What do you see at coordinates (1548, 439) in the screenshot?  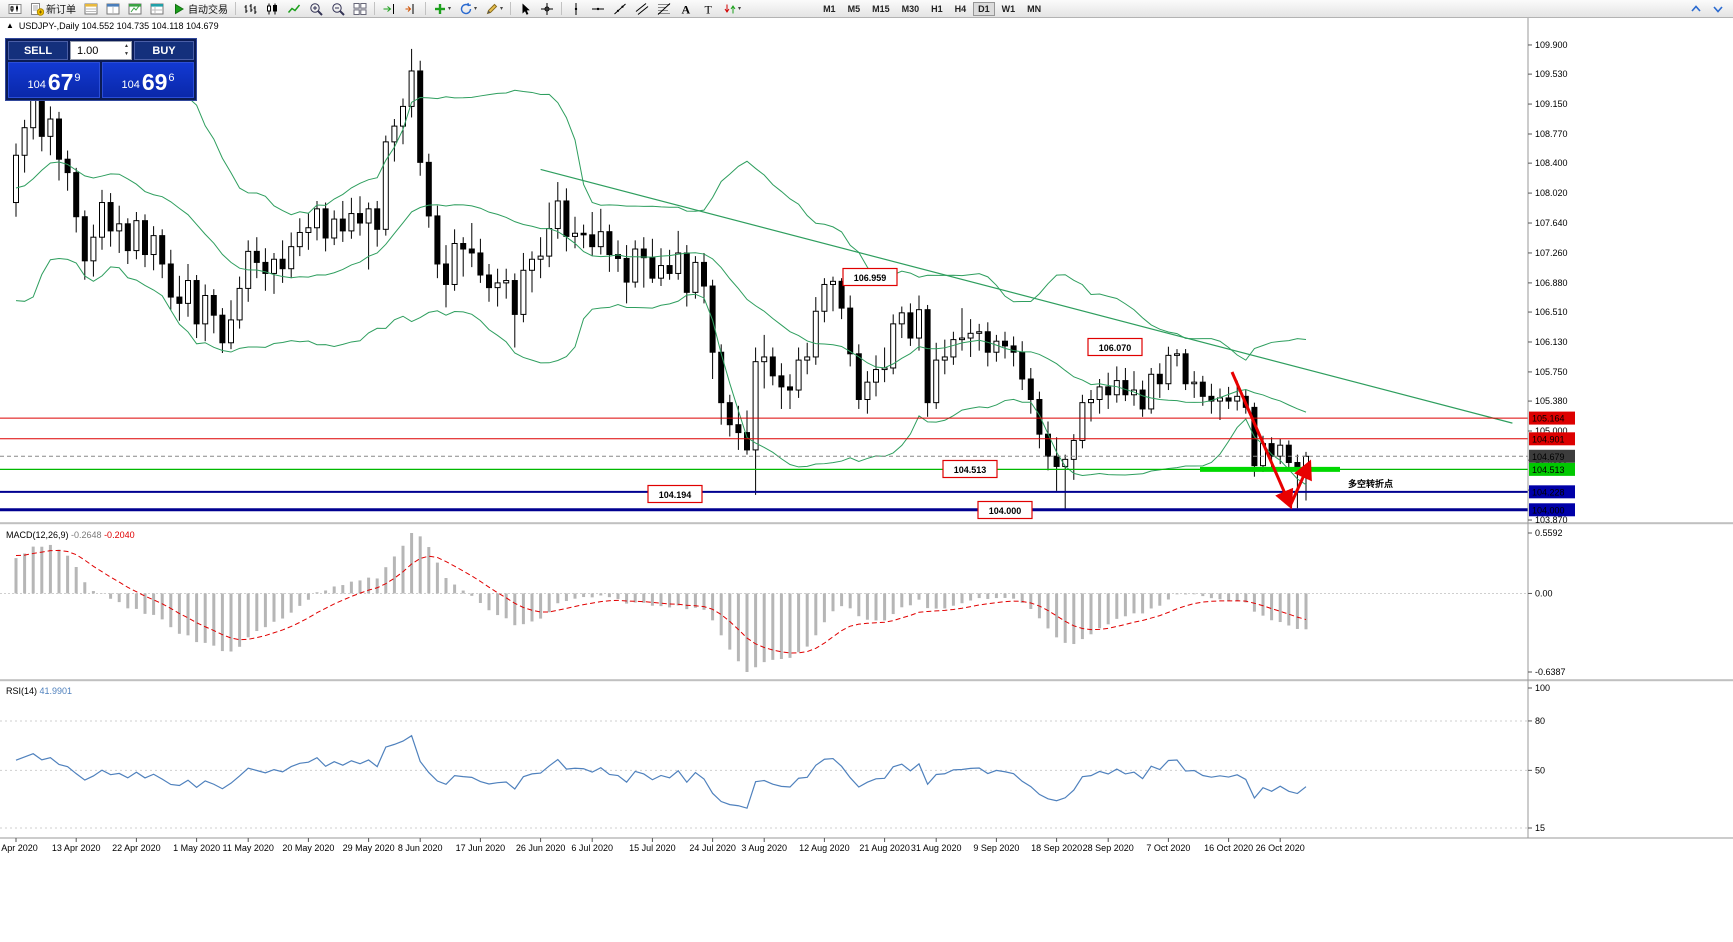 I see `svg-text: 104.901` at bounding box center [1548, 439].